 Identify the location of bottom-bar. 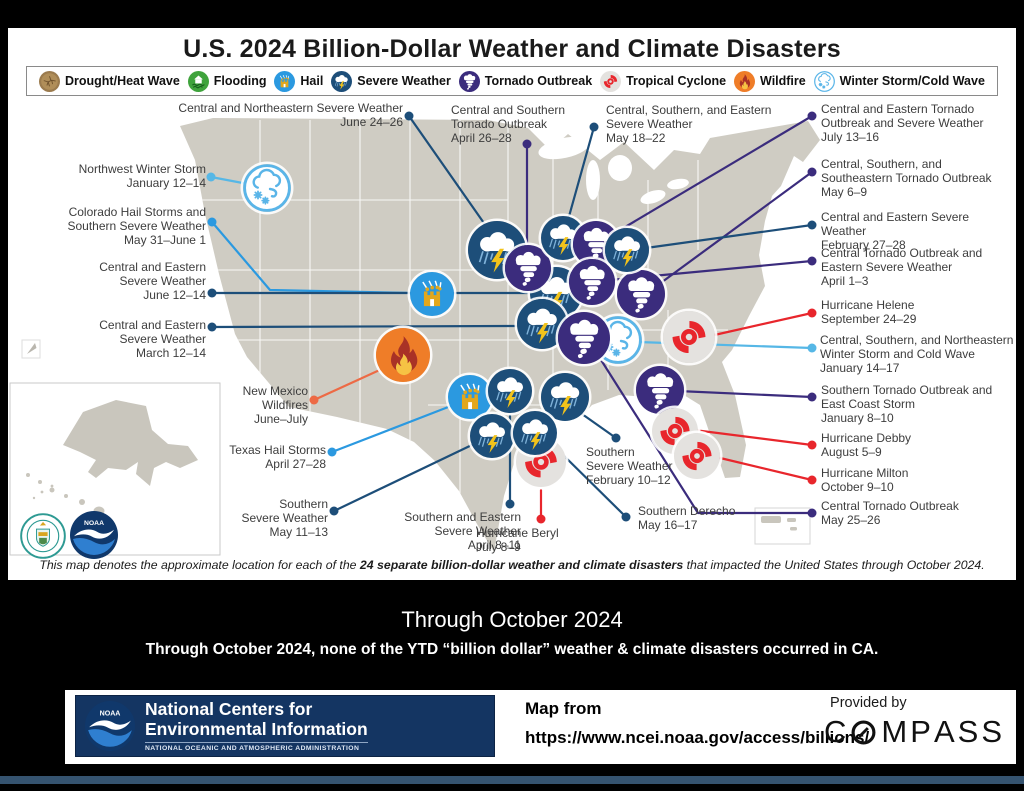
(512, 780).